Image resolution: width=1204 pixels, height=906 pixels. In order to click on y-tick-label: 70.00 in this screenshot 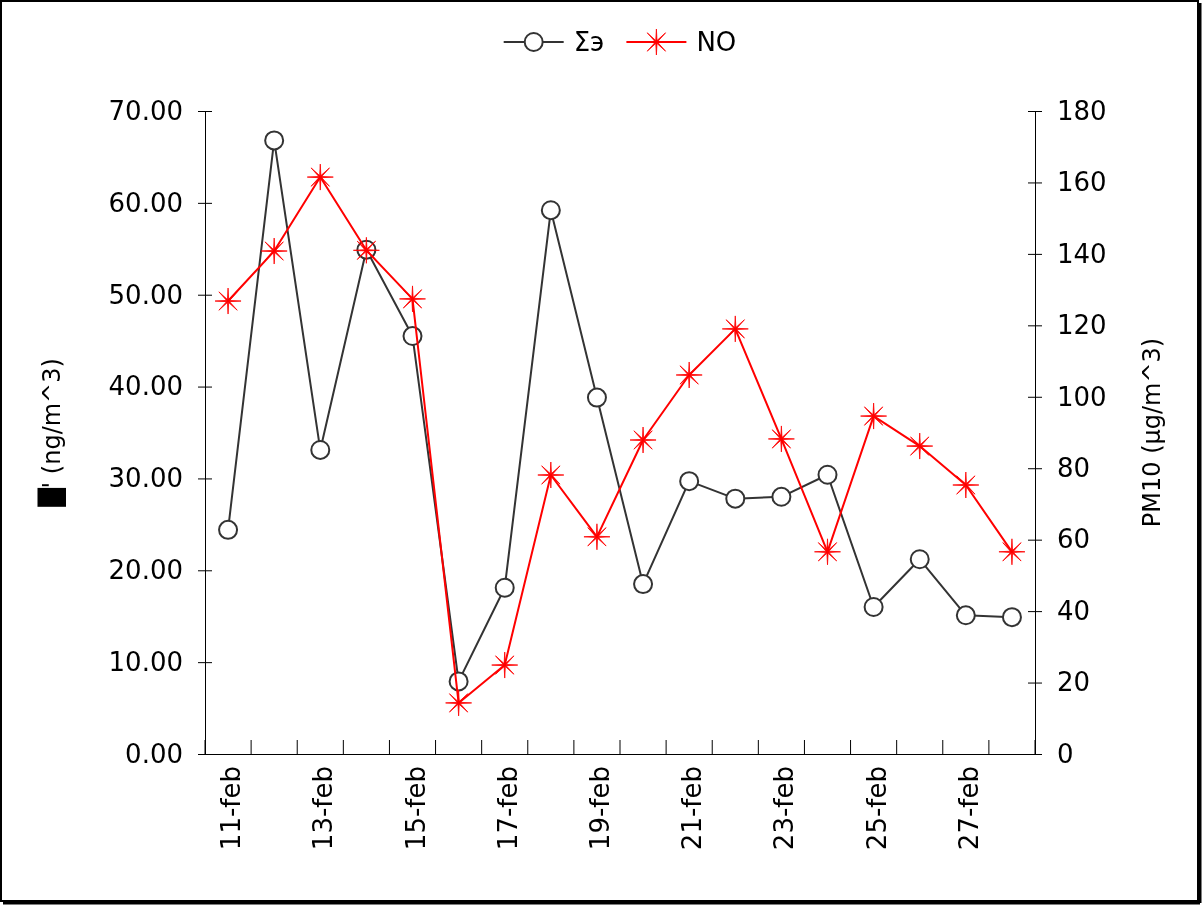, I will do `click(145, 110)`.